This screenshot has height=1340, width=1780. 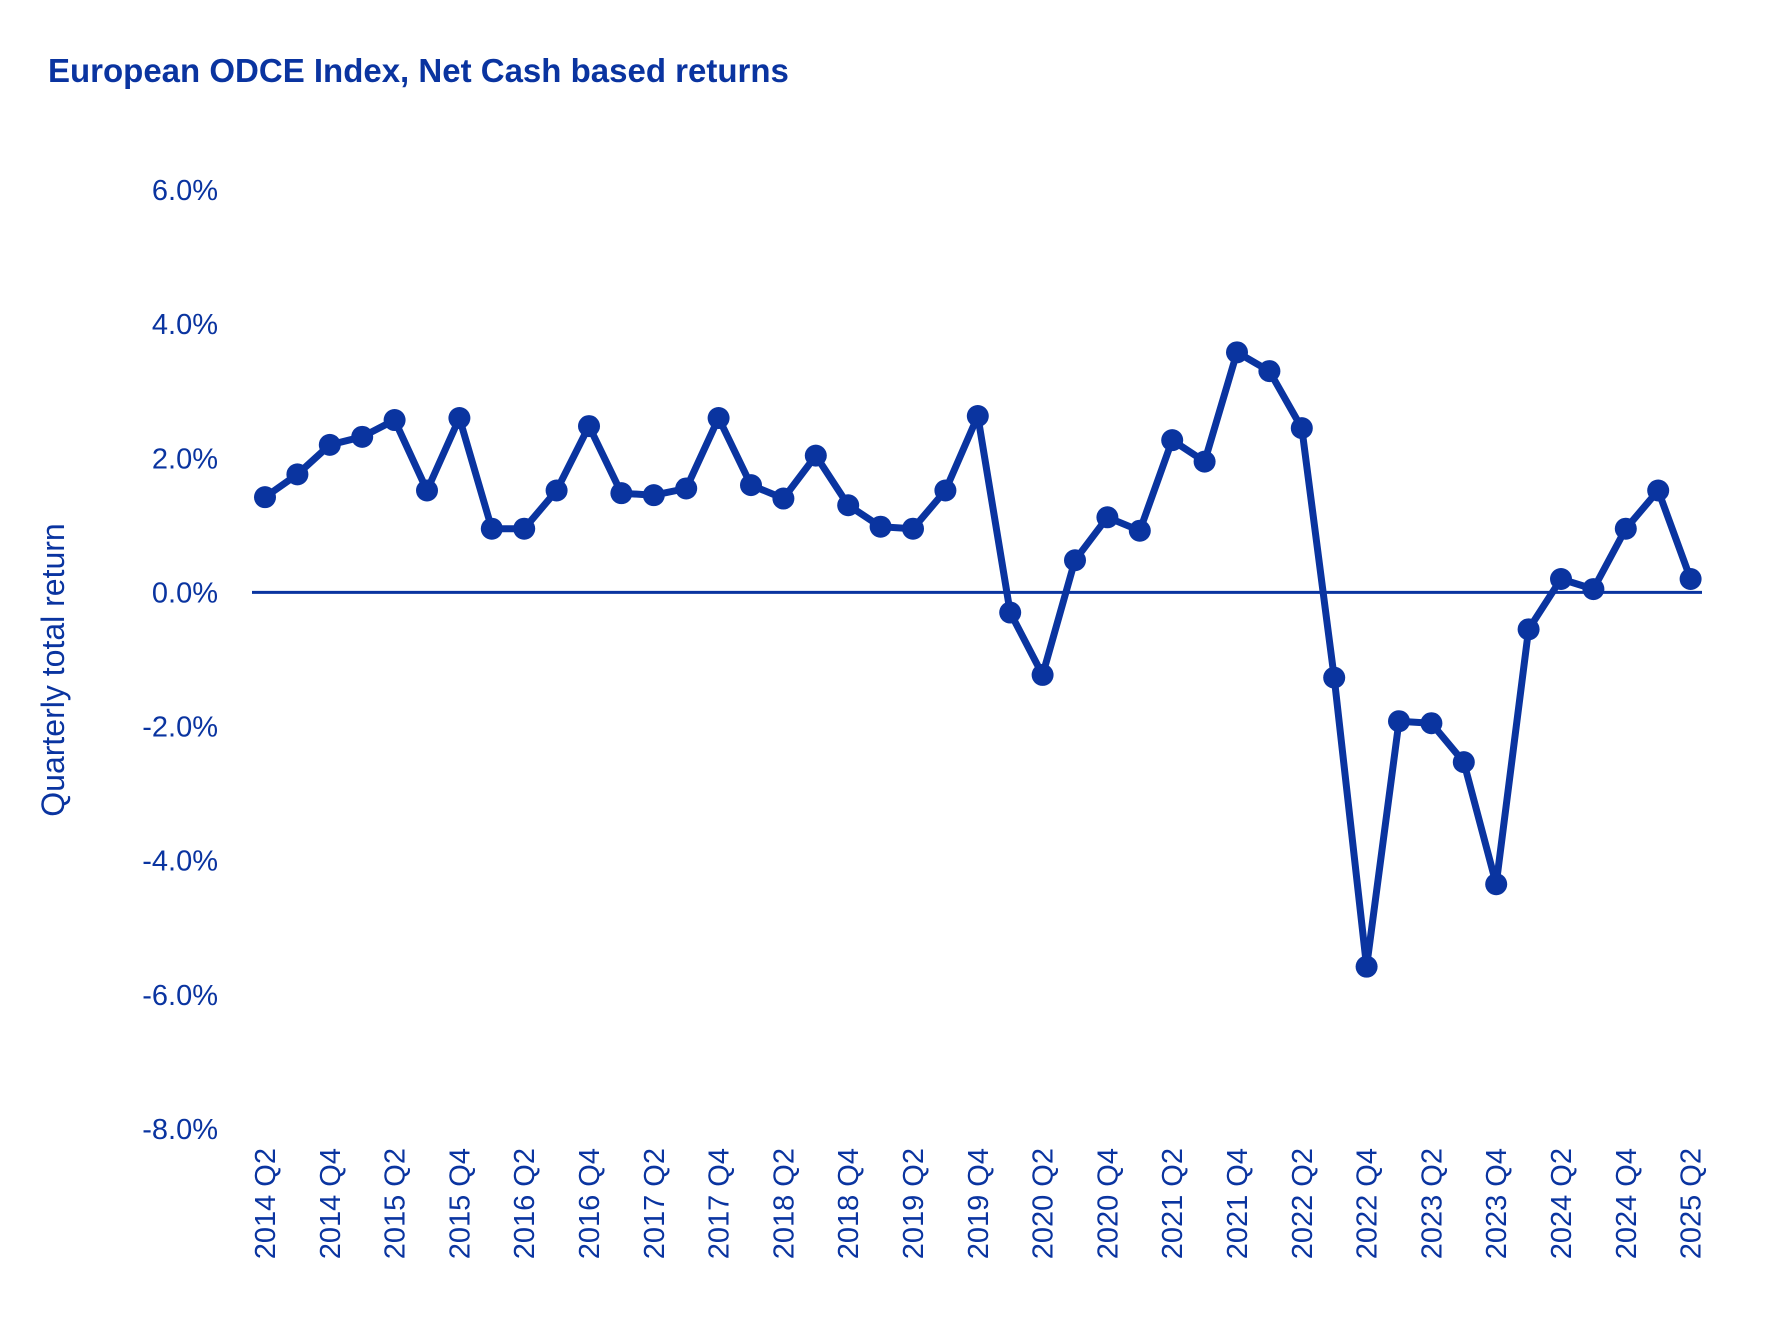 I want to click on x-tick-label: 2020 Q4, so click(x=1108, y=1203).